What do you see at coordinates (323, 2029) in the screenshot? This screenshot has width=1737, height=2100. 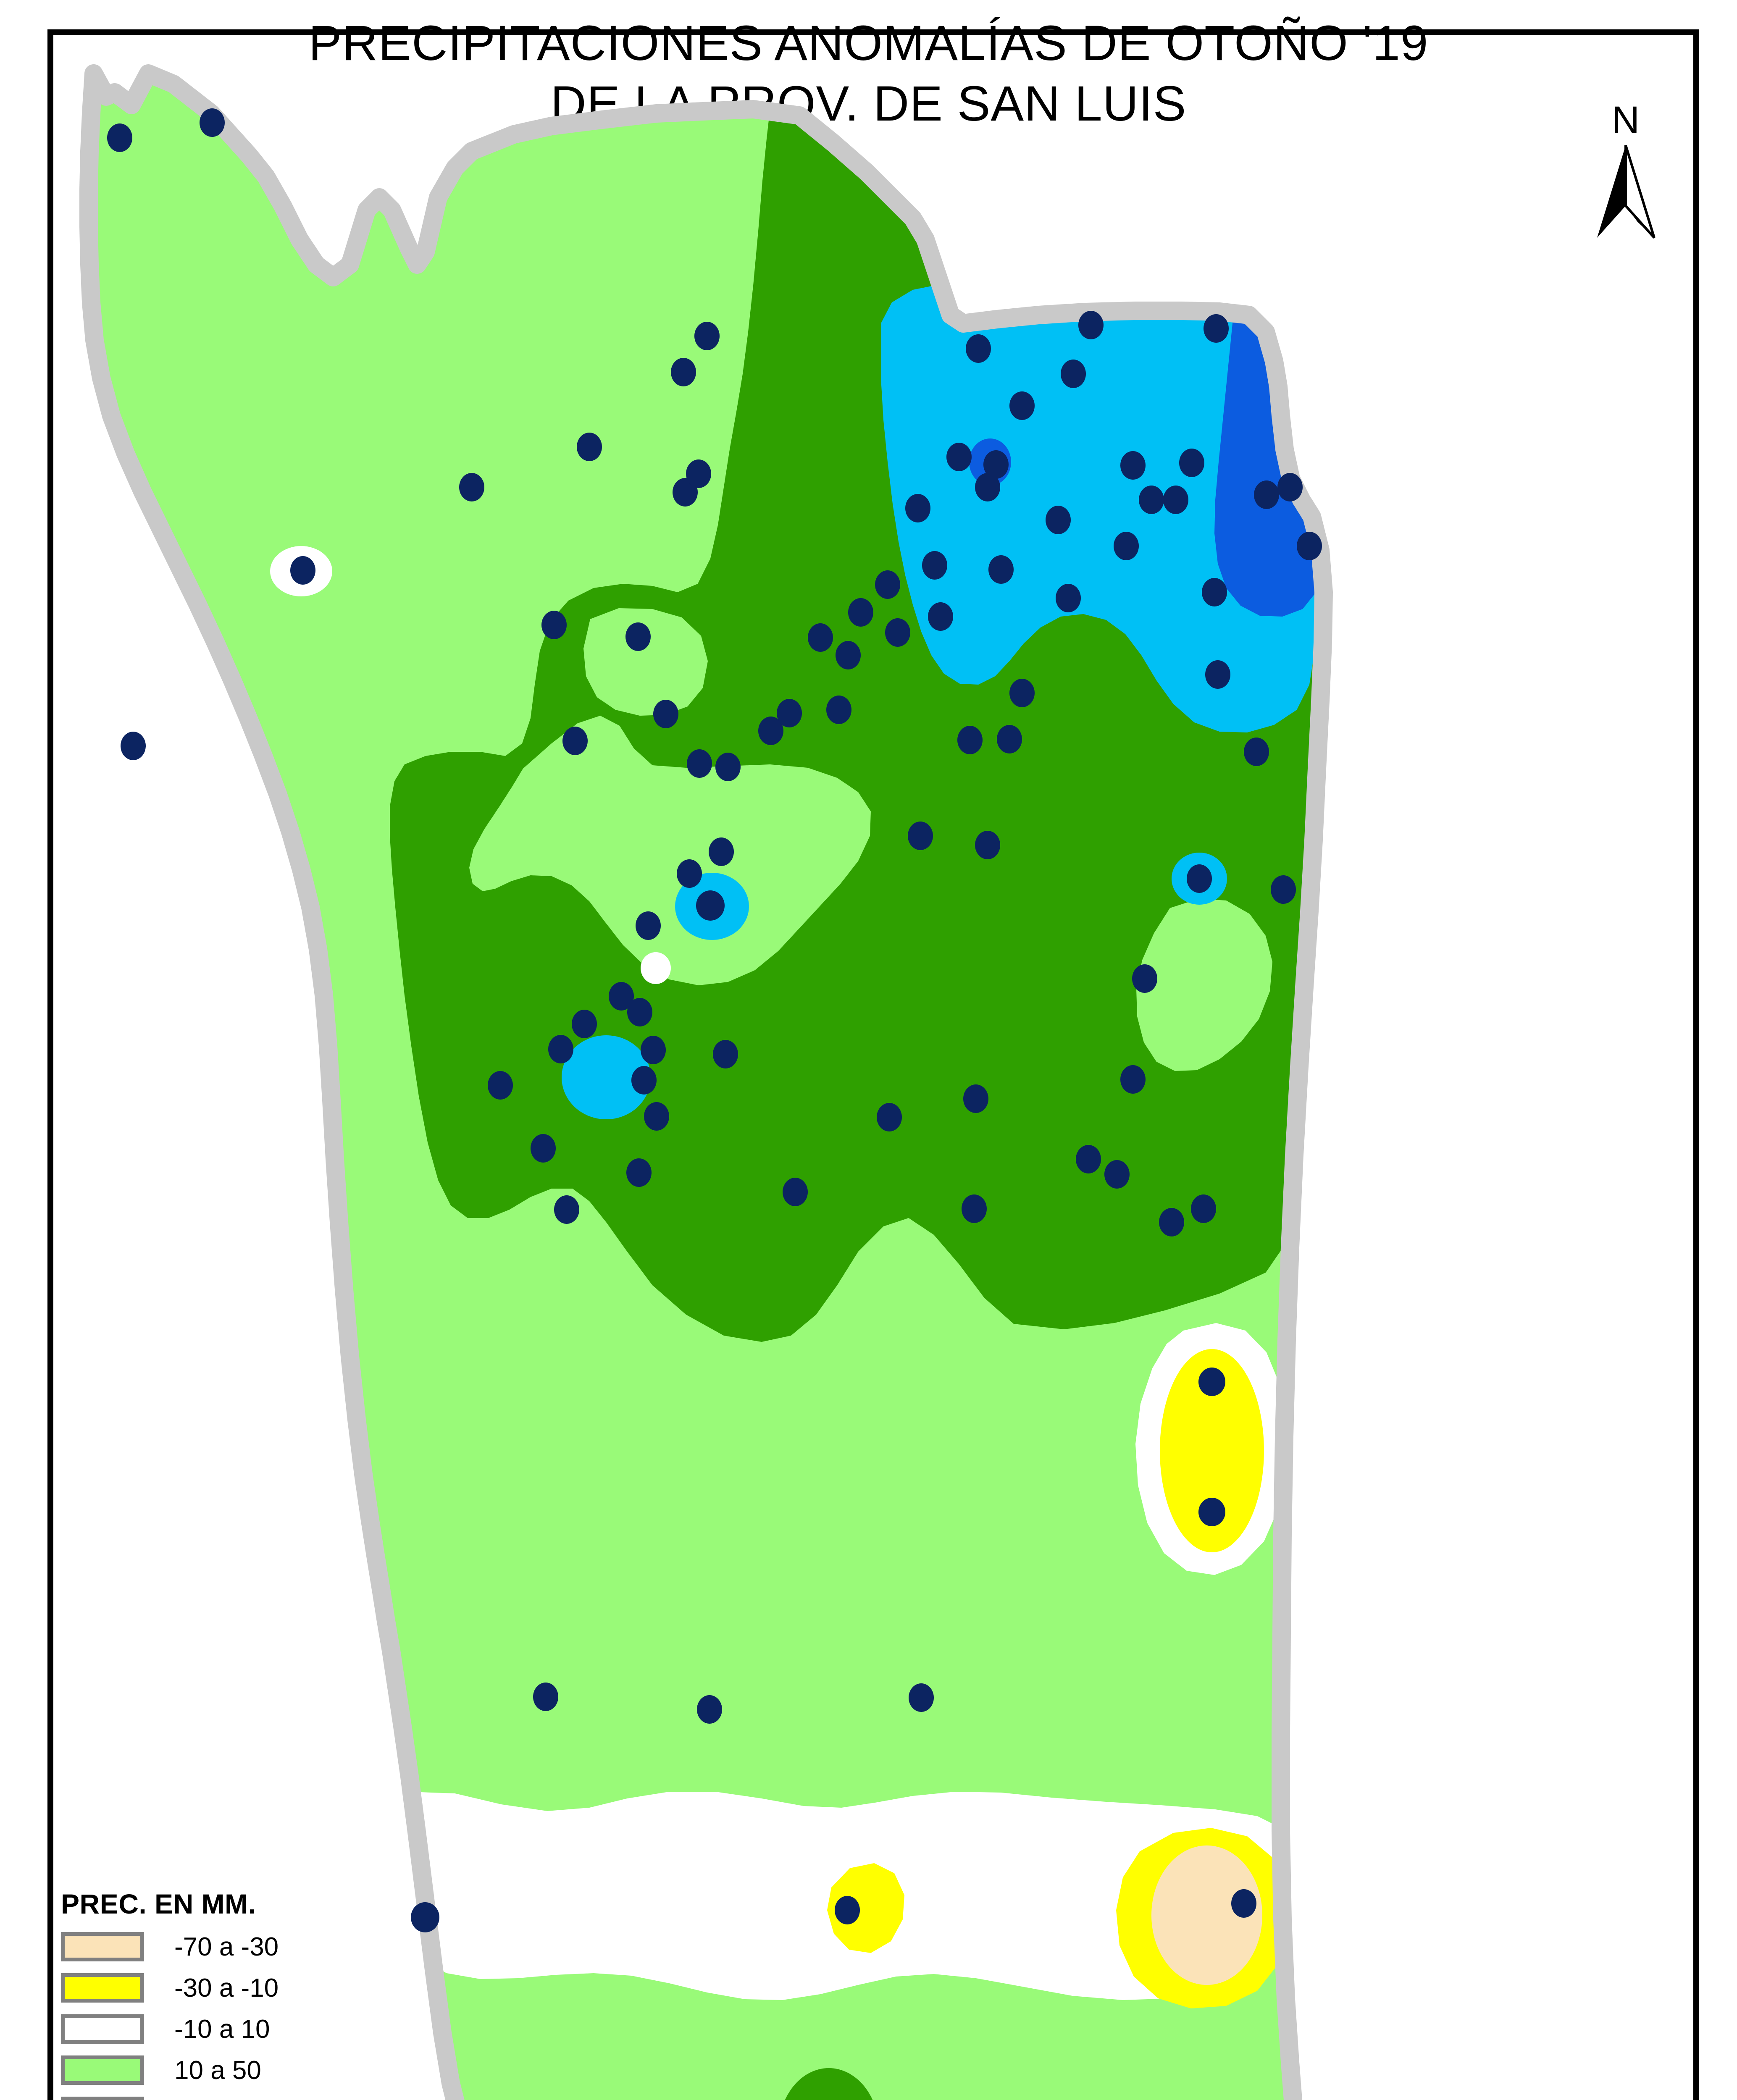 I see `legend-item-neg10-10: -10 a 10` at bounding box center [323, 2029].